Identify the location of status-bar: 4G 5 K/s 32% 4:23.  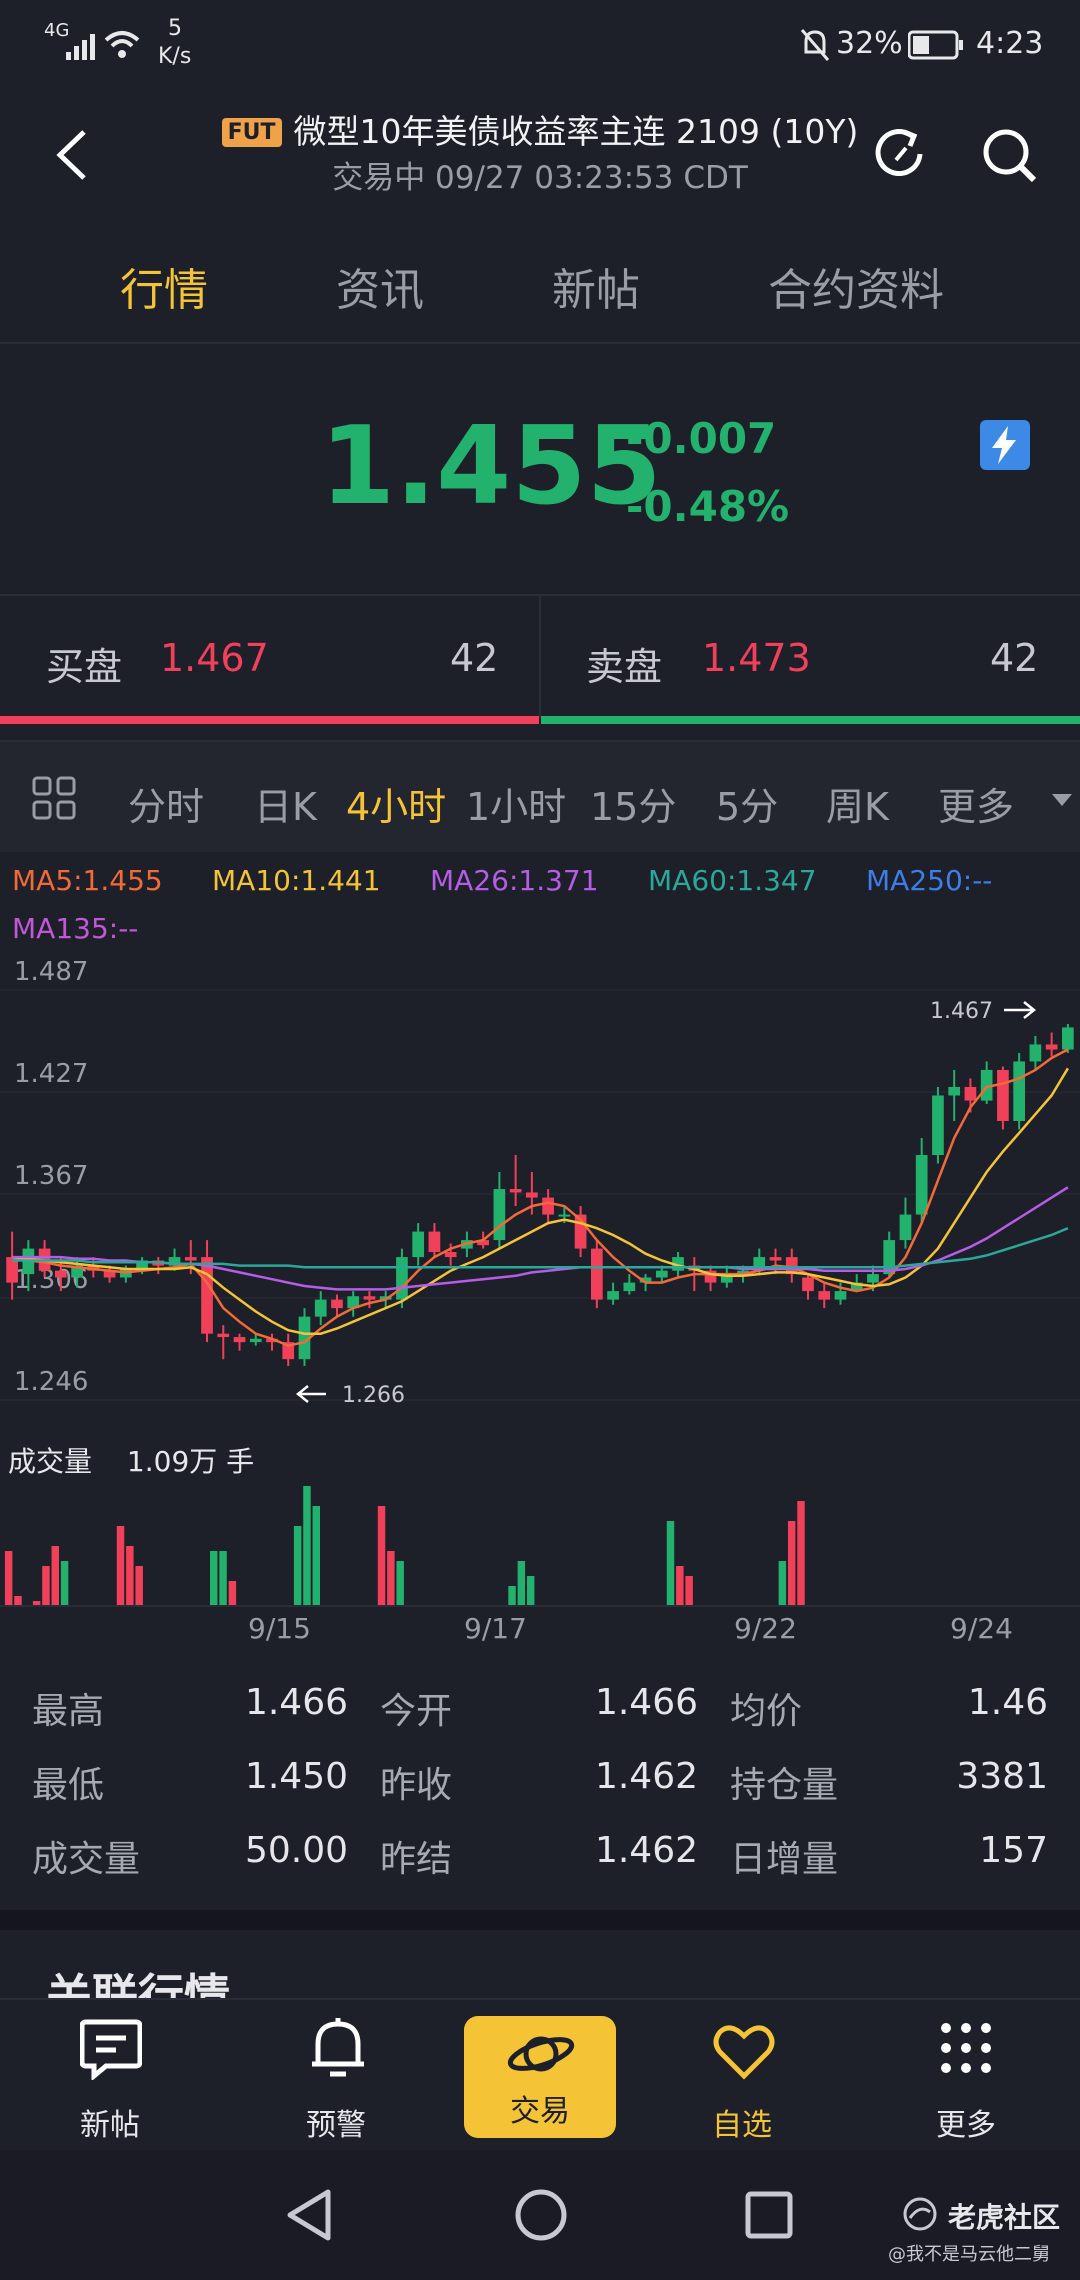
(540, 45).